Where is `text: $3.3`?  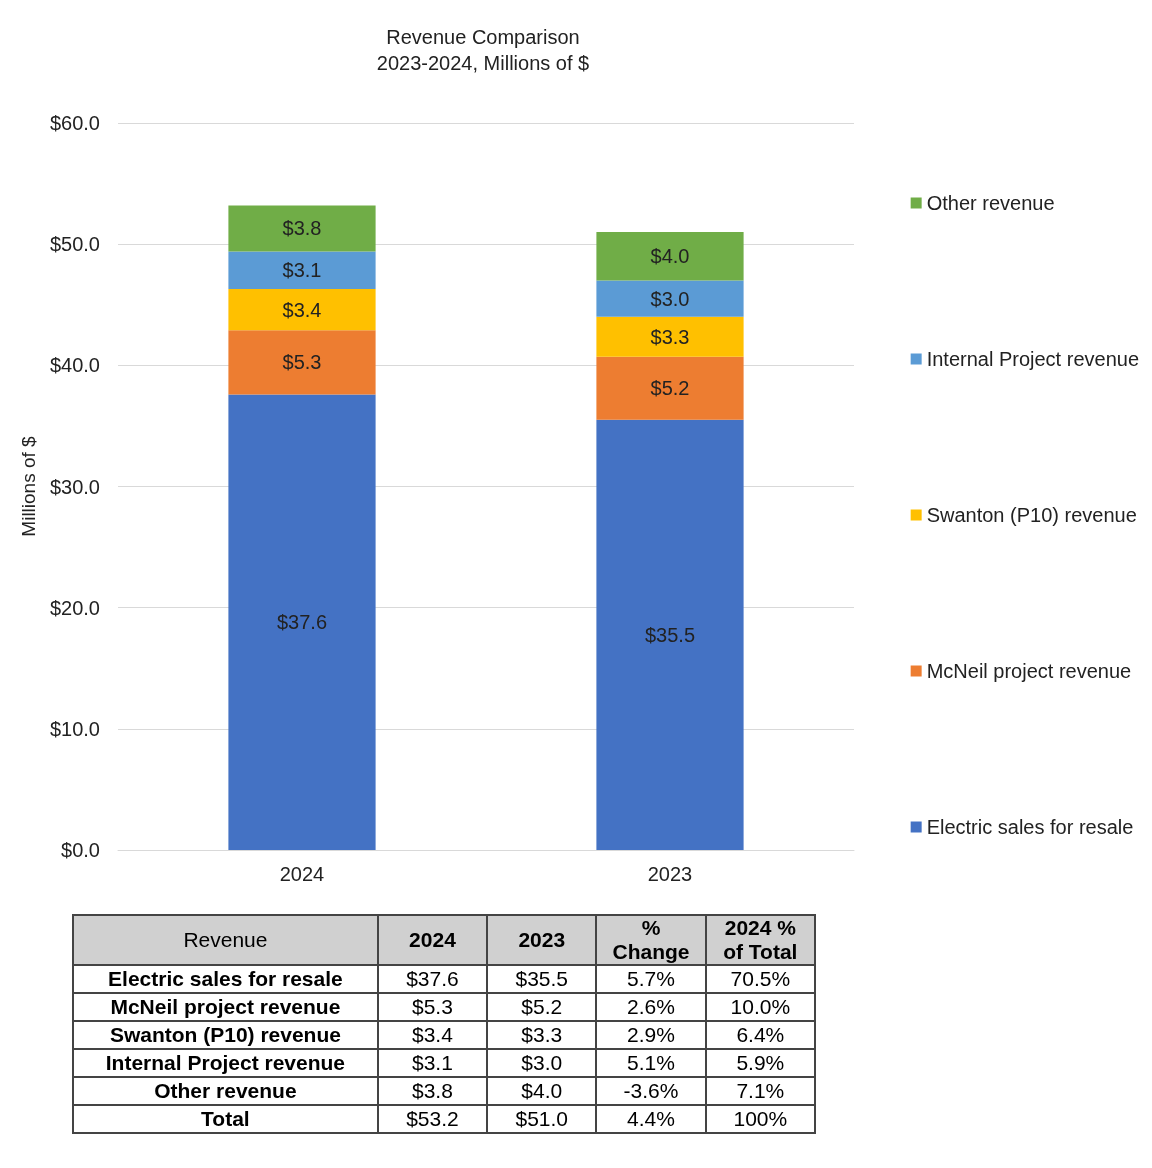
text: $3.3 is located at coordinates (670, 336).